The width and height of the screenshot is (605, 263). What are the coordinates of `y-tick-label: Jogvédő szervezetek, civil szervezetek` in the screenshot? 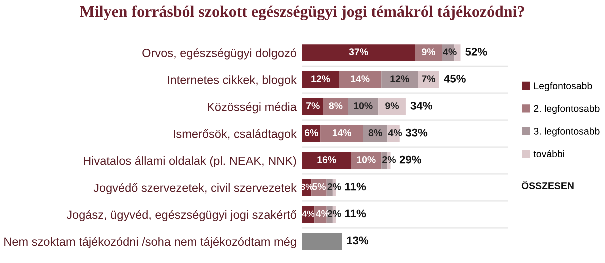 It's located at (195, 189).